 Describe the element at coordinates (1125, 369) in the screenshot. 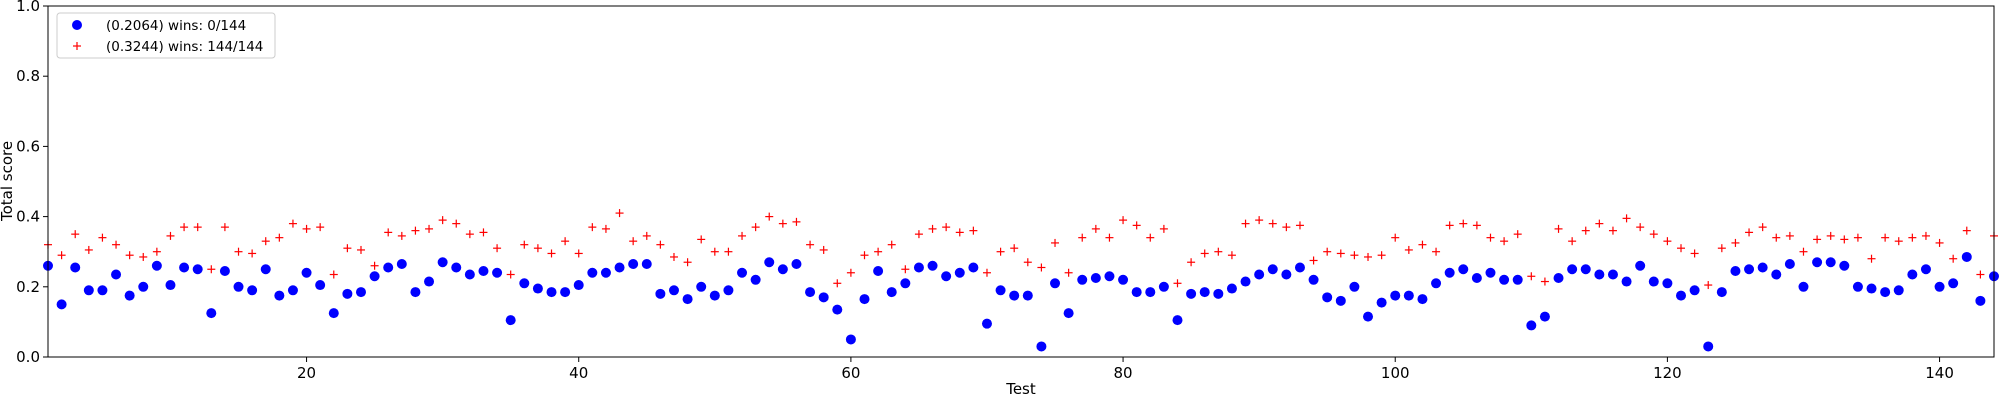

I see `x-axis-ticks: 20 40 60 80 100 120 140` at that location.